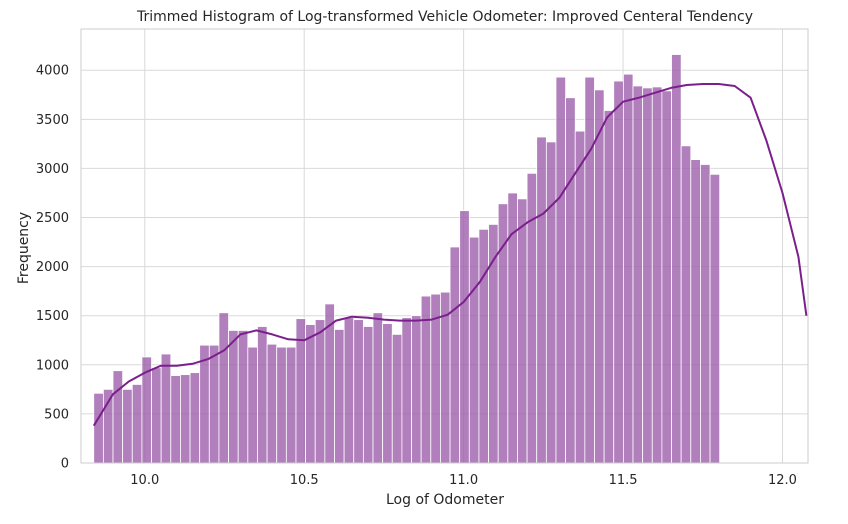  I want to click on y-tick-label: 2000, so click(52, 267).